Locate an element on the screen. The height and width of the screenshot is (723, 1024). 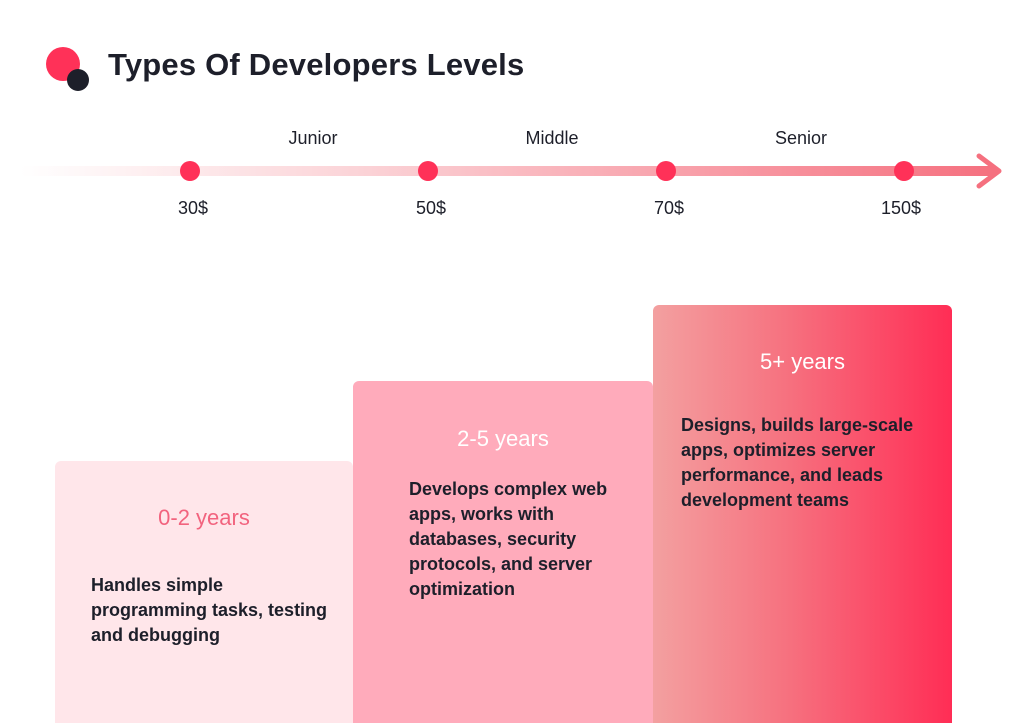
card-years: 0-2 years is located at coordinates (204, 517).